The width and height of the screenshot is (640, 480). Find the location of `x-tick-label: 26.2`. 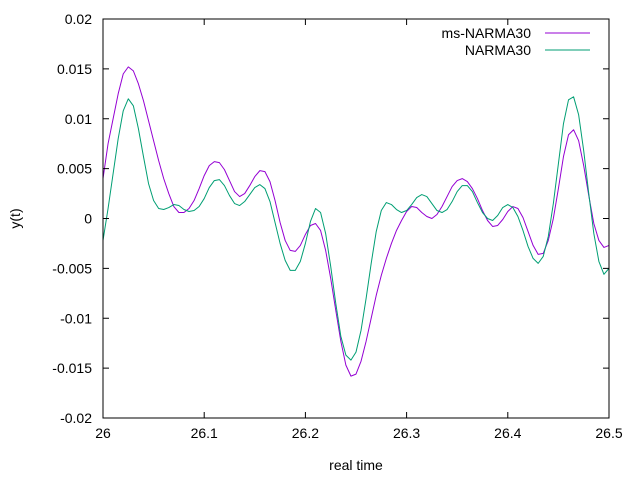

x-tick-label: 26.2 is located at coordinates (305, 433).